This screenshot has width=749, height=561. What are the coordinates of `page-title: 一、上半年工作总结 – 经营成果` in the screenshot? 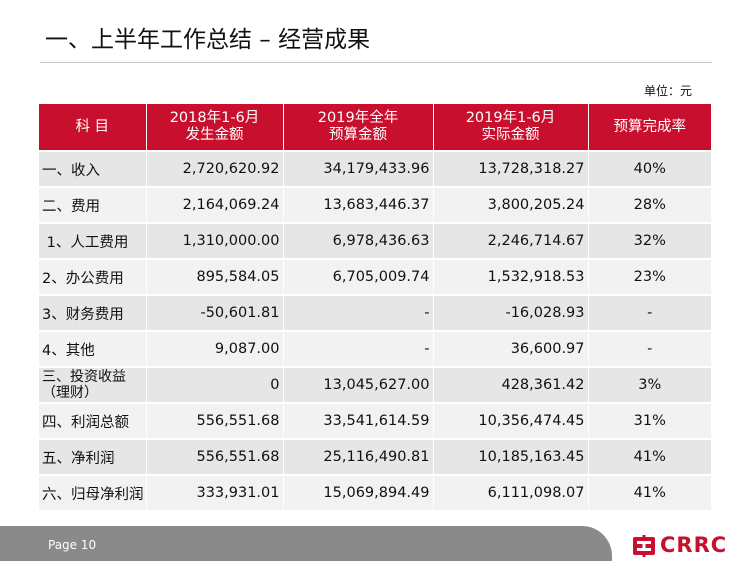 It's located at (208, 40).